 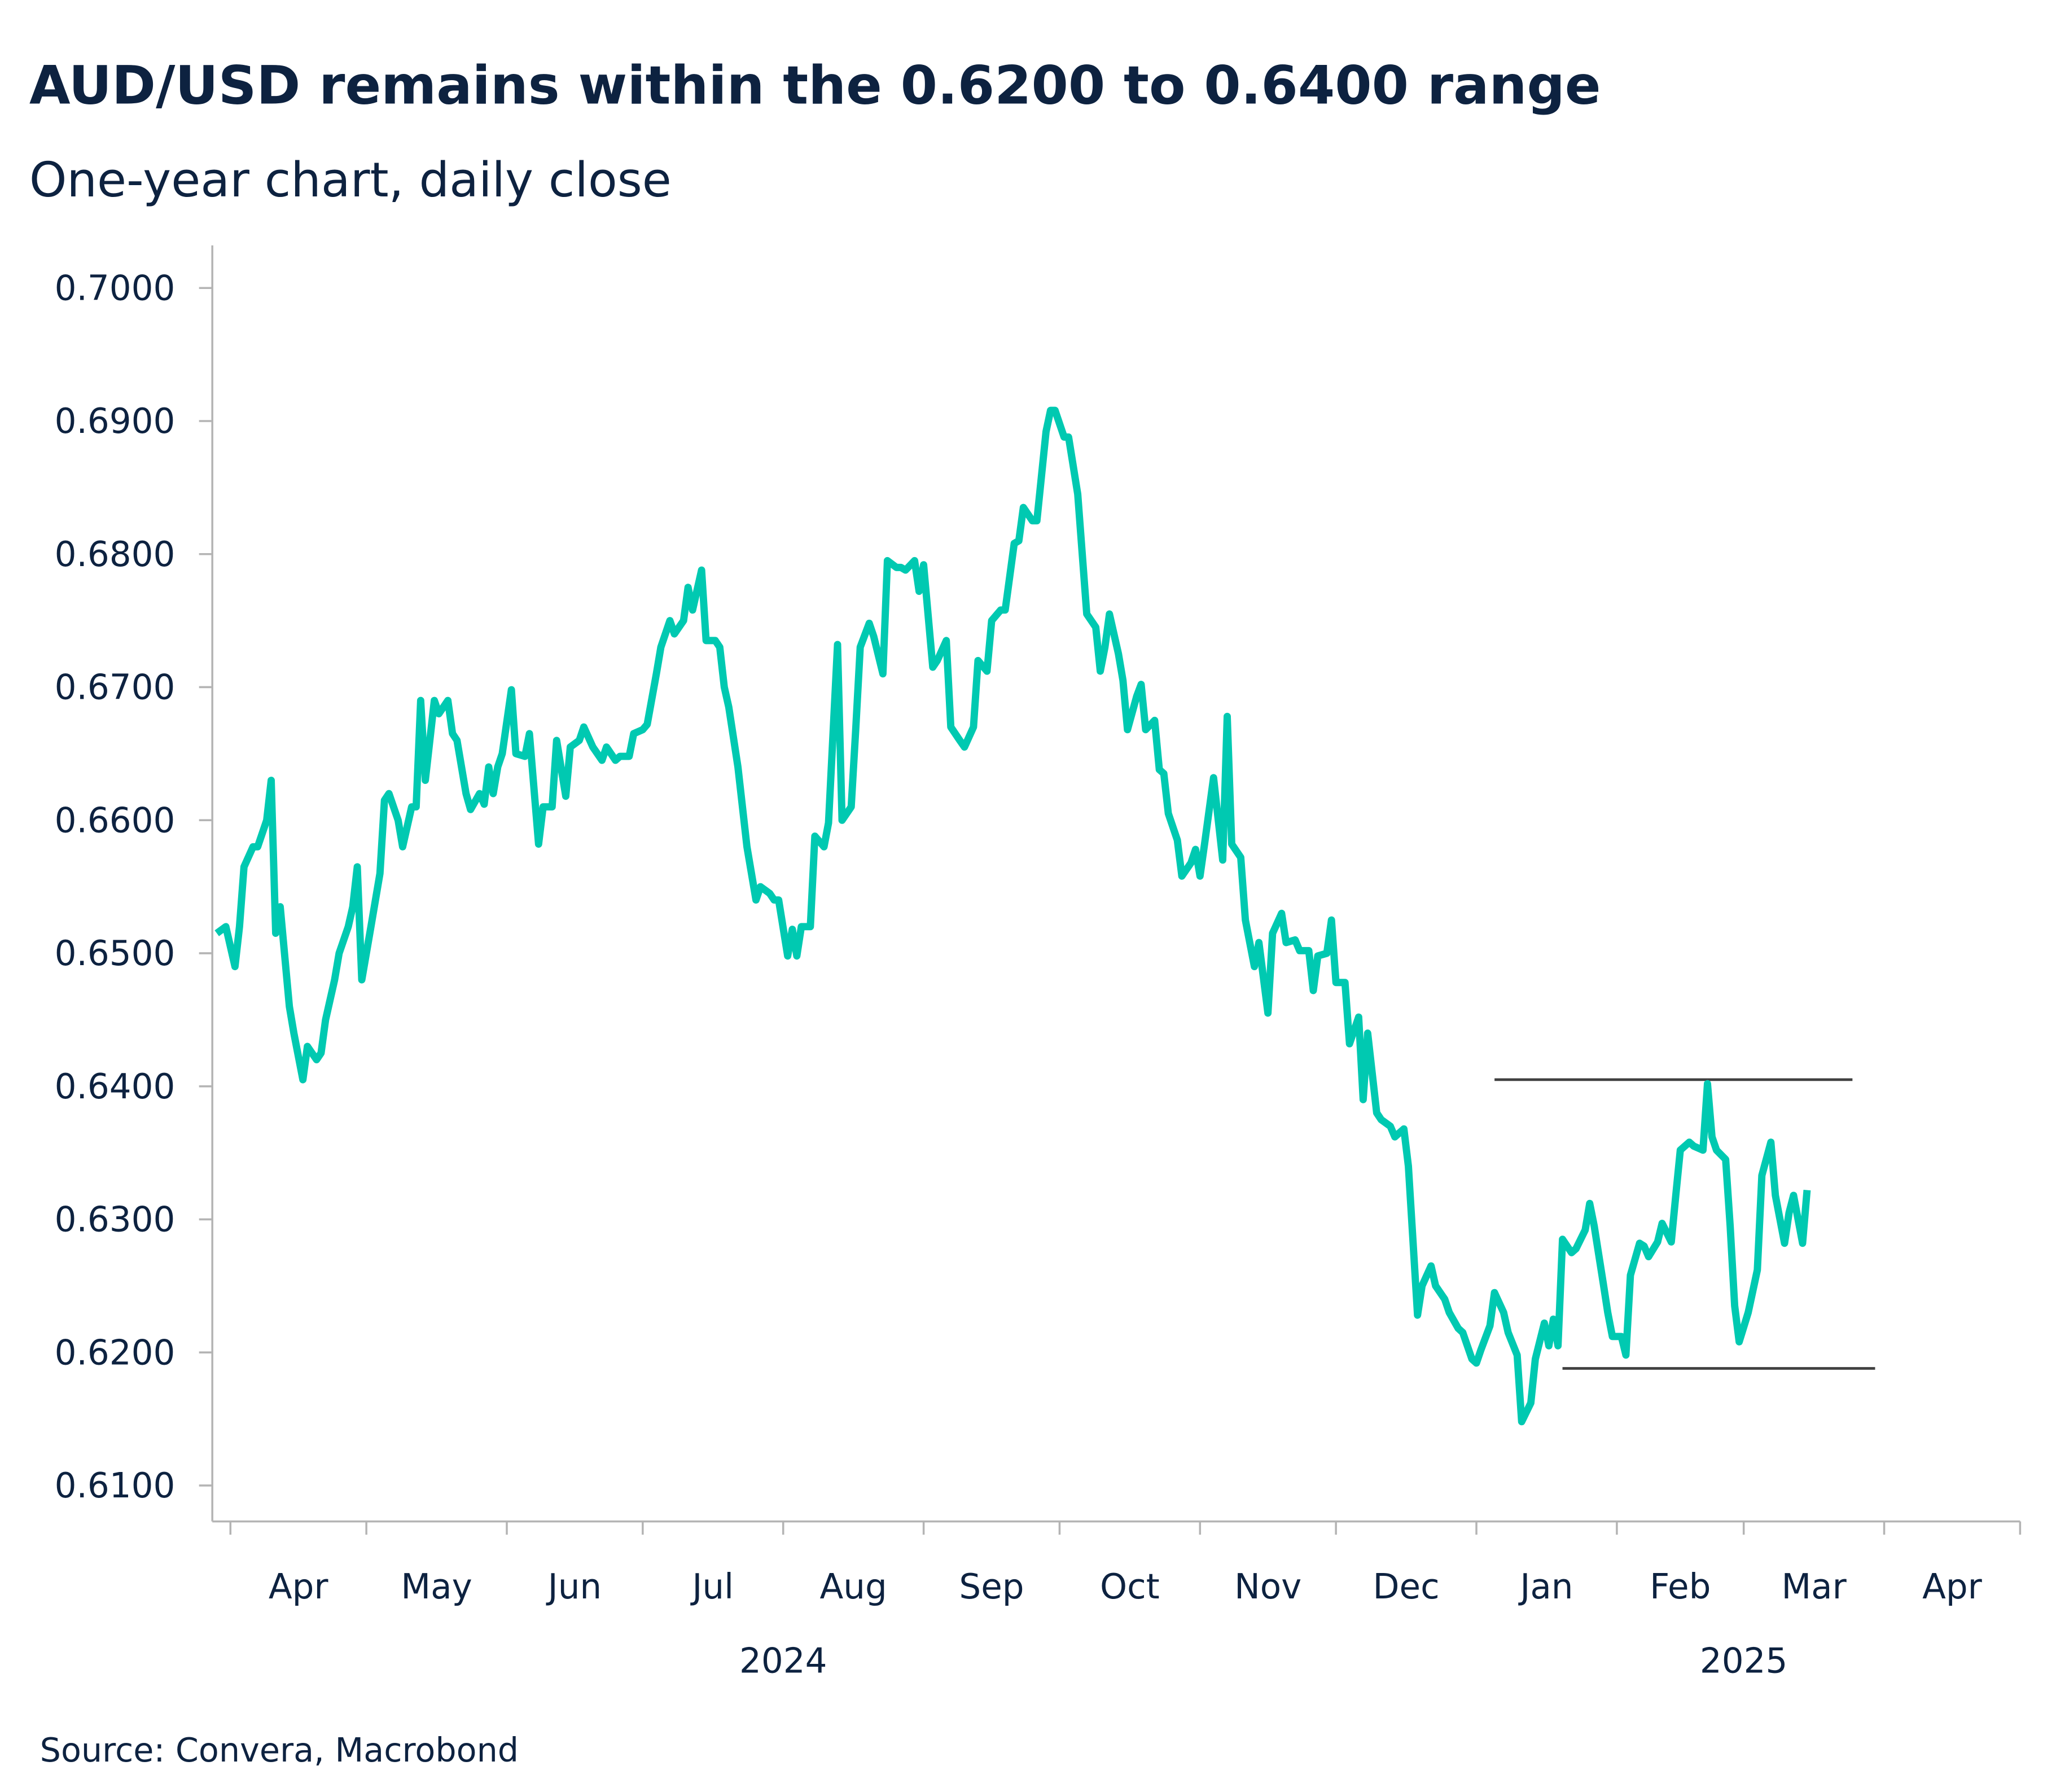 What do you see at coordinates (115, 820) in the screenshot?
I see `y-tick-label: 0.6600` at bounding box center [115, 820].